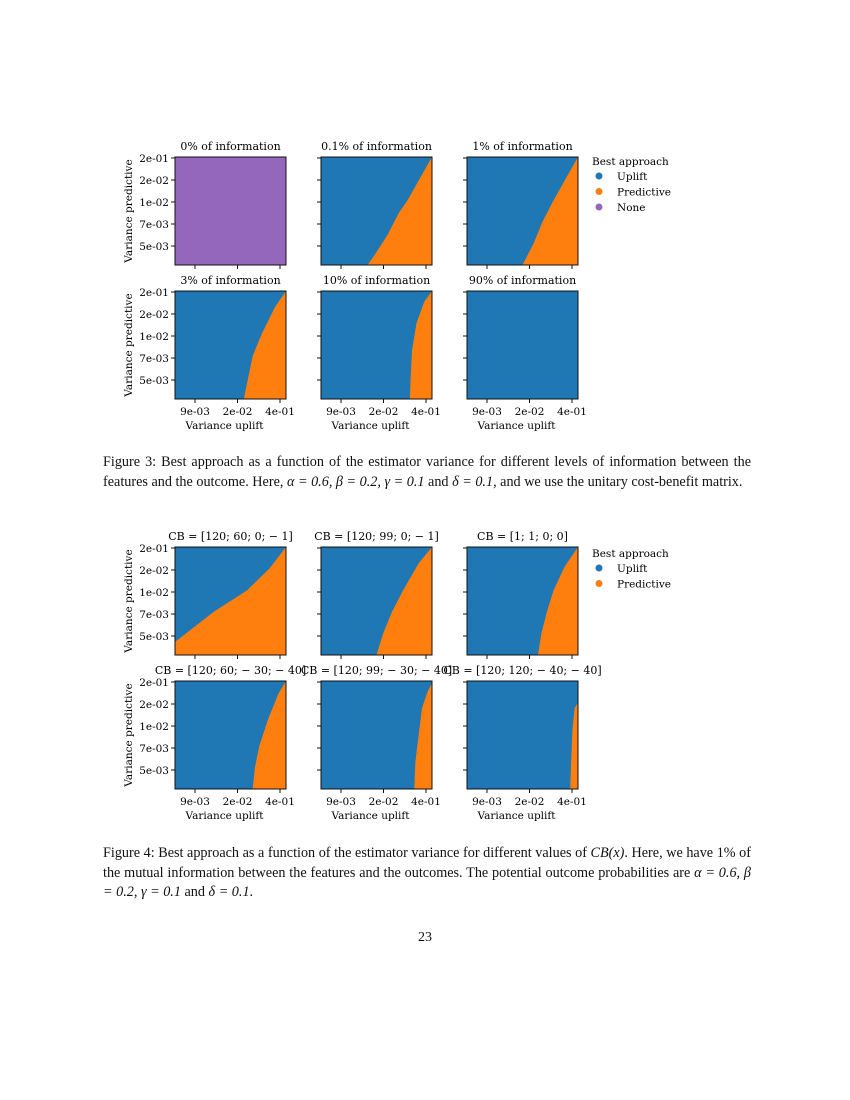 The height and width of the screenshot is (1100, 850). I want to click on heatmap-region-none, so click(230, 211).